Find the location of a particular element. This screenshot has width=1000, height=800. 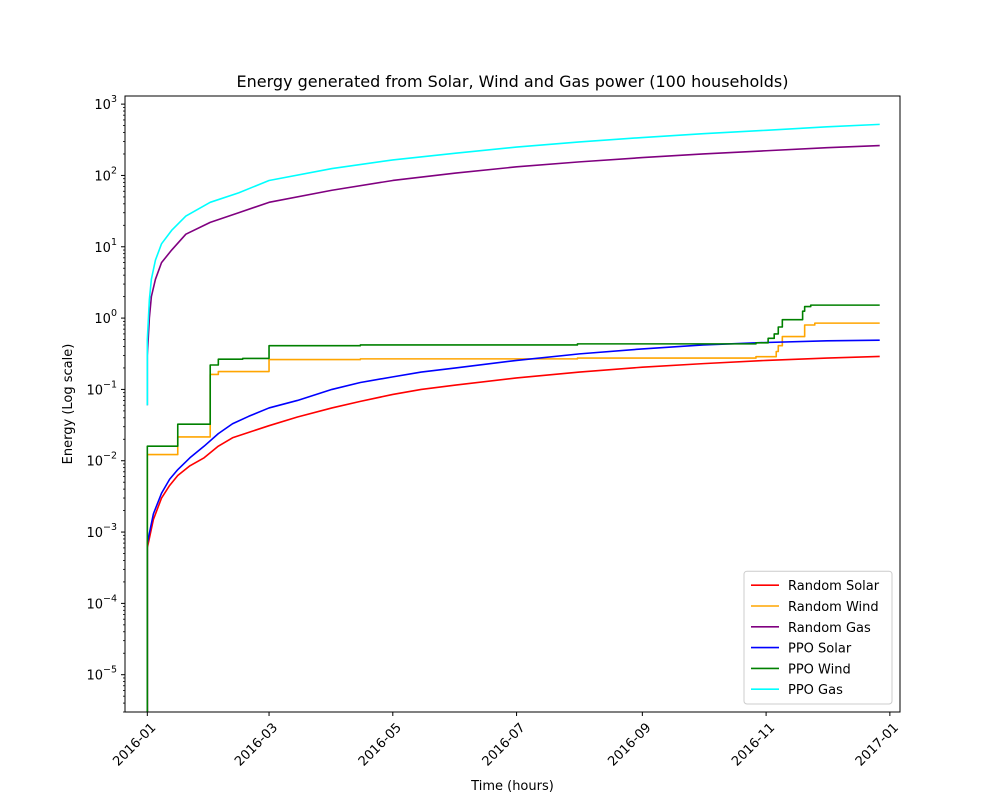

legend-label: PPO Solar is located at coordinates (820, 649).